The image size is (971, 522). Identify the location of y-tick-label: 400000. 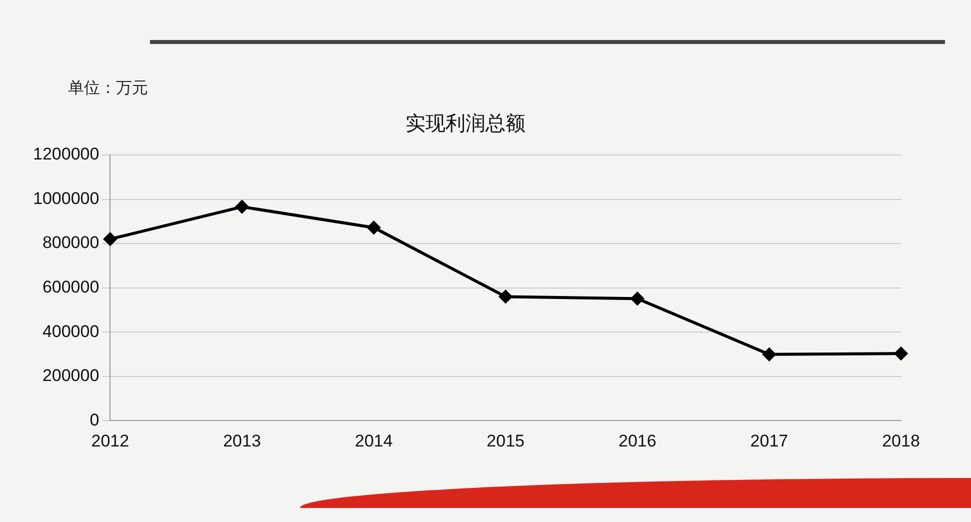
(71, 331).